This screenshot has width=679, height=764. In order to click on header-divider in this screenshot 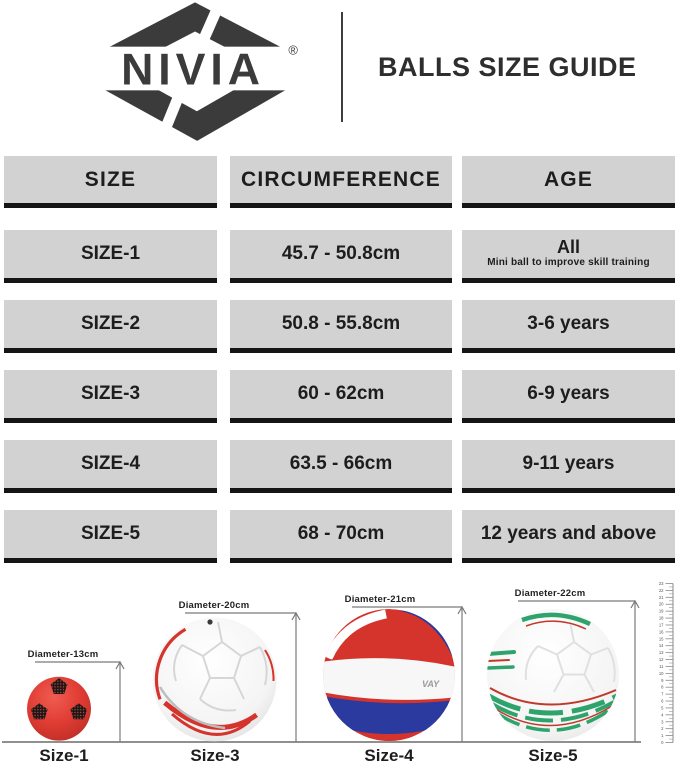, I will do `click(342, 67)`.